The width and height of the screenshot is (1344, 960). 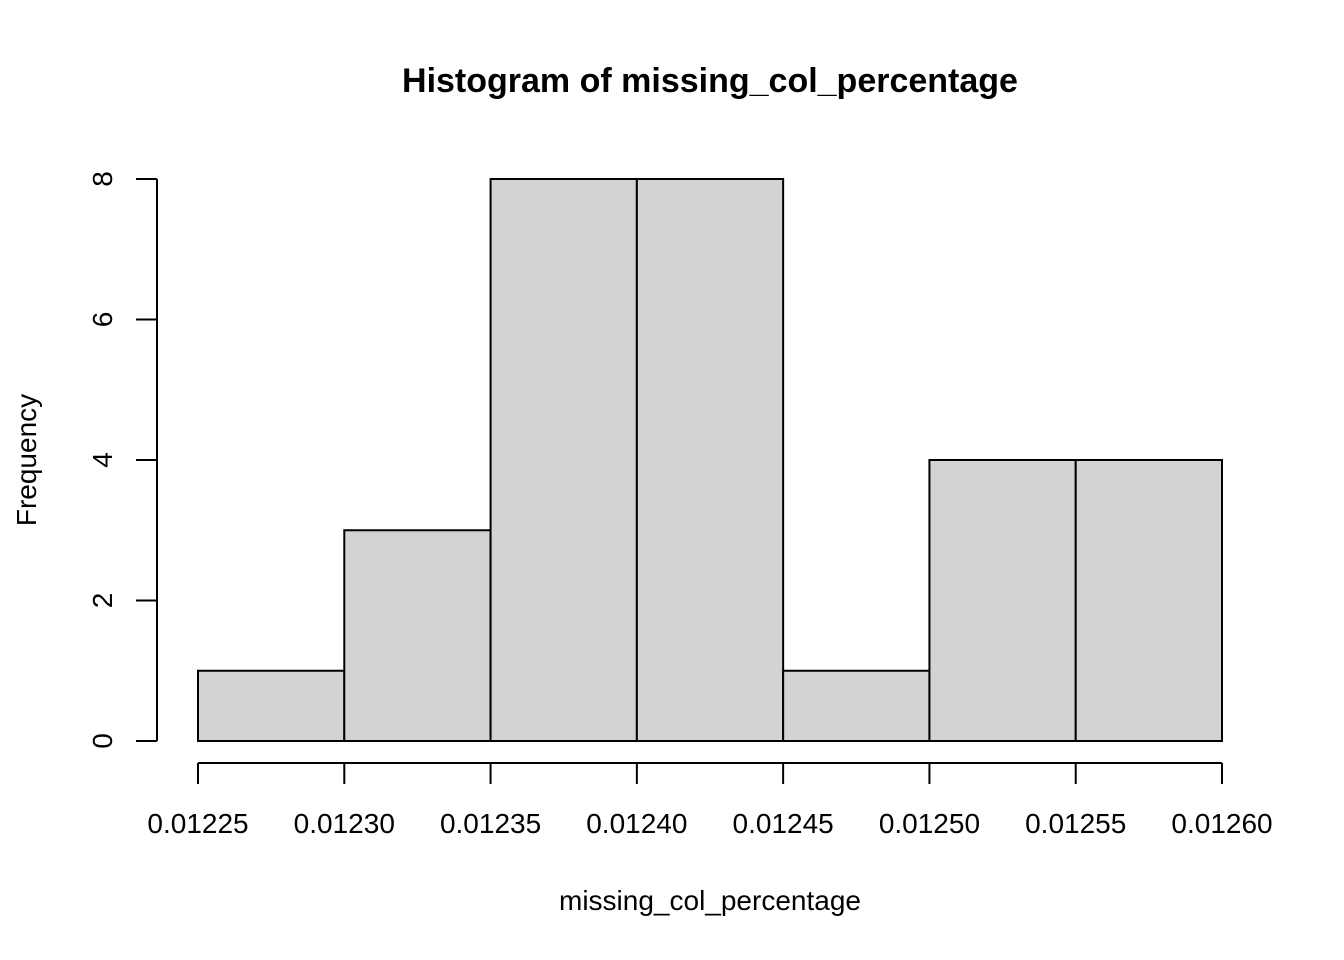 I want to click on x-axis-label: missing_col_percentage, so click(x=710, y=900).